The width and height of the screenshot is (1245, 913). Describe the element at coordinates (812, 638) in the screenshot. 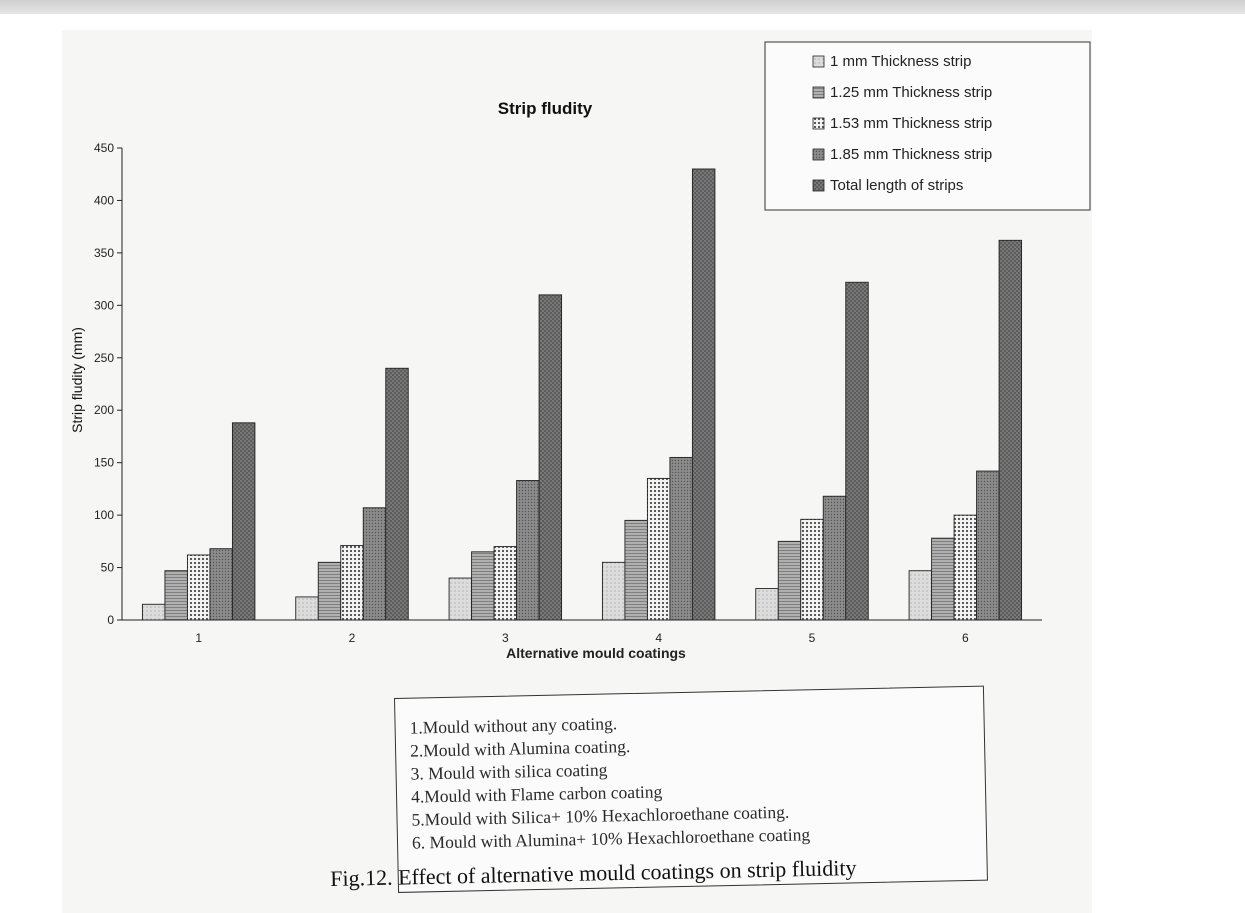

I see `x-tick-label: 5` at that location.